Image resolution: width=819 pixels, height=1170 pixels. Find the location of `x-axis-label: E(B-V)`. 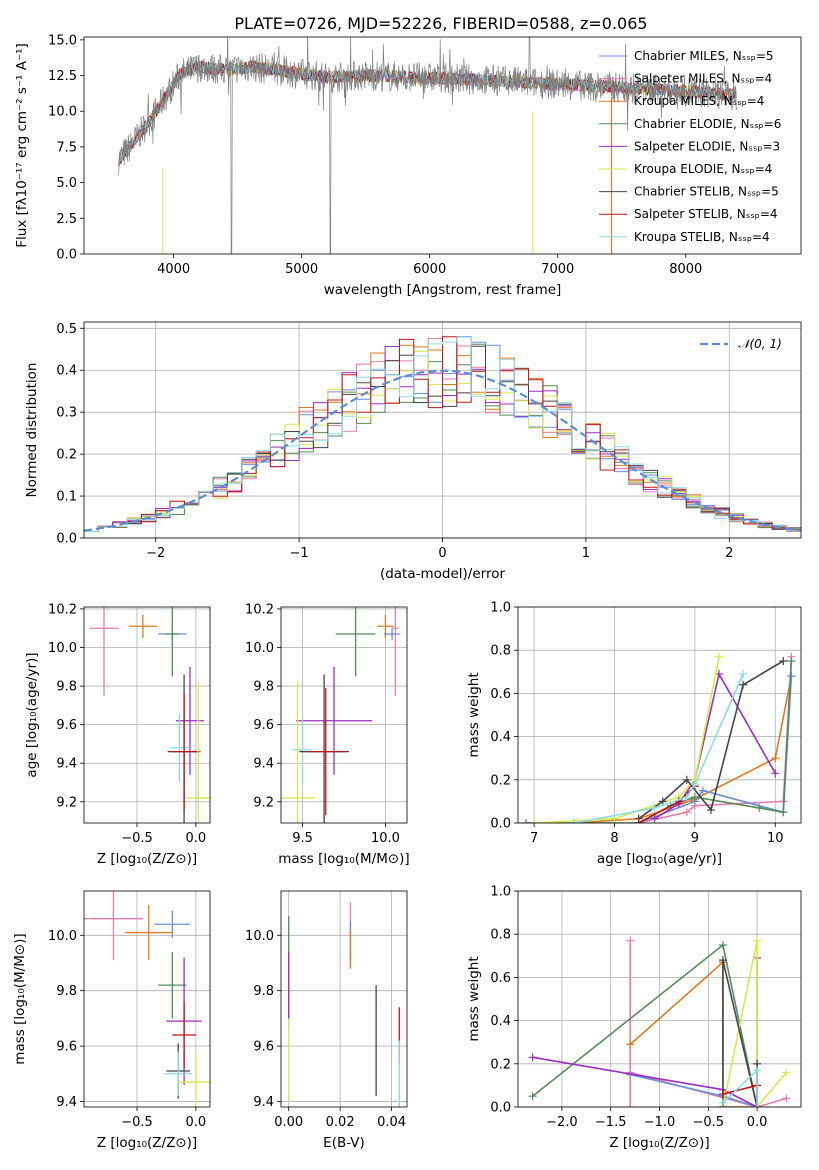

x-axis-label: E(B-V) is located at coordinates (344, 1143).